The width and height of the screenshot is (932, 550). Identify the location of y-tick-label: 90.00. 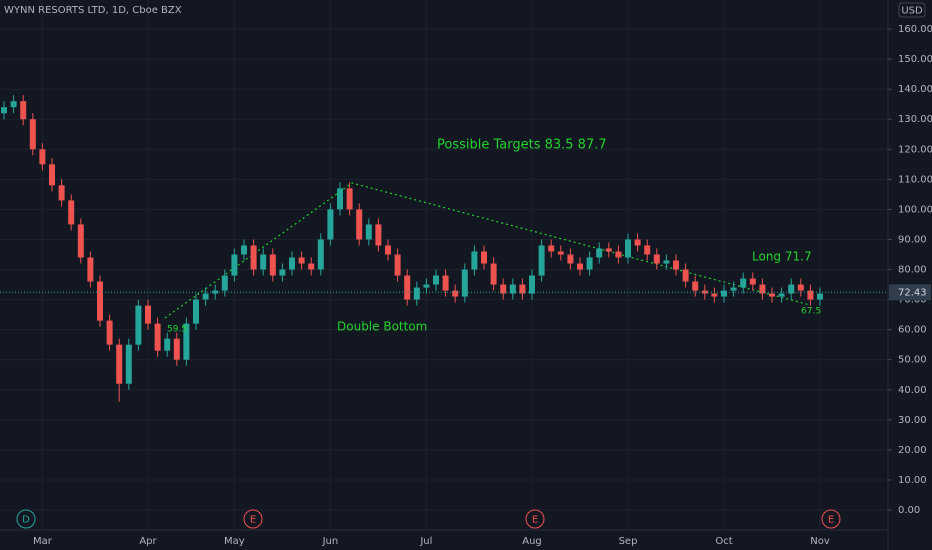
(912, 239).